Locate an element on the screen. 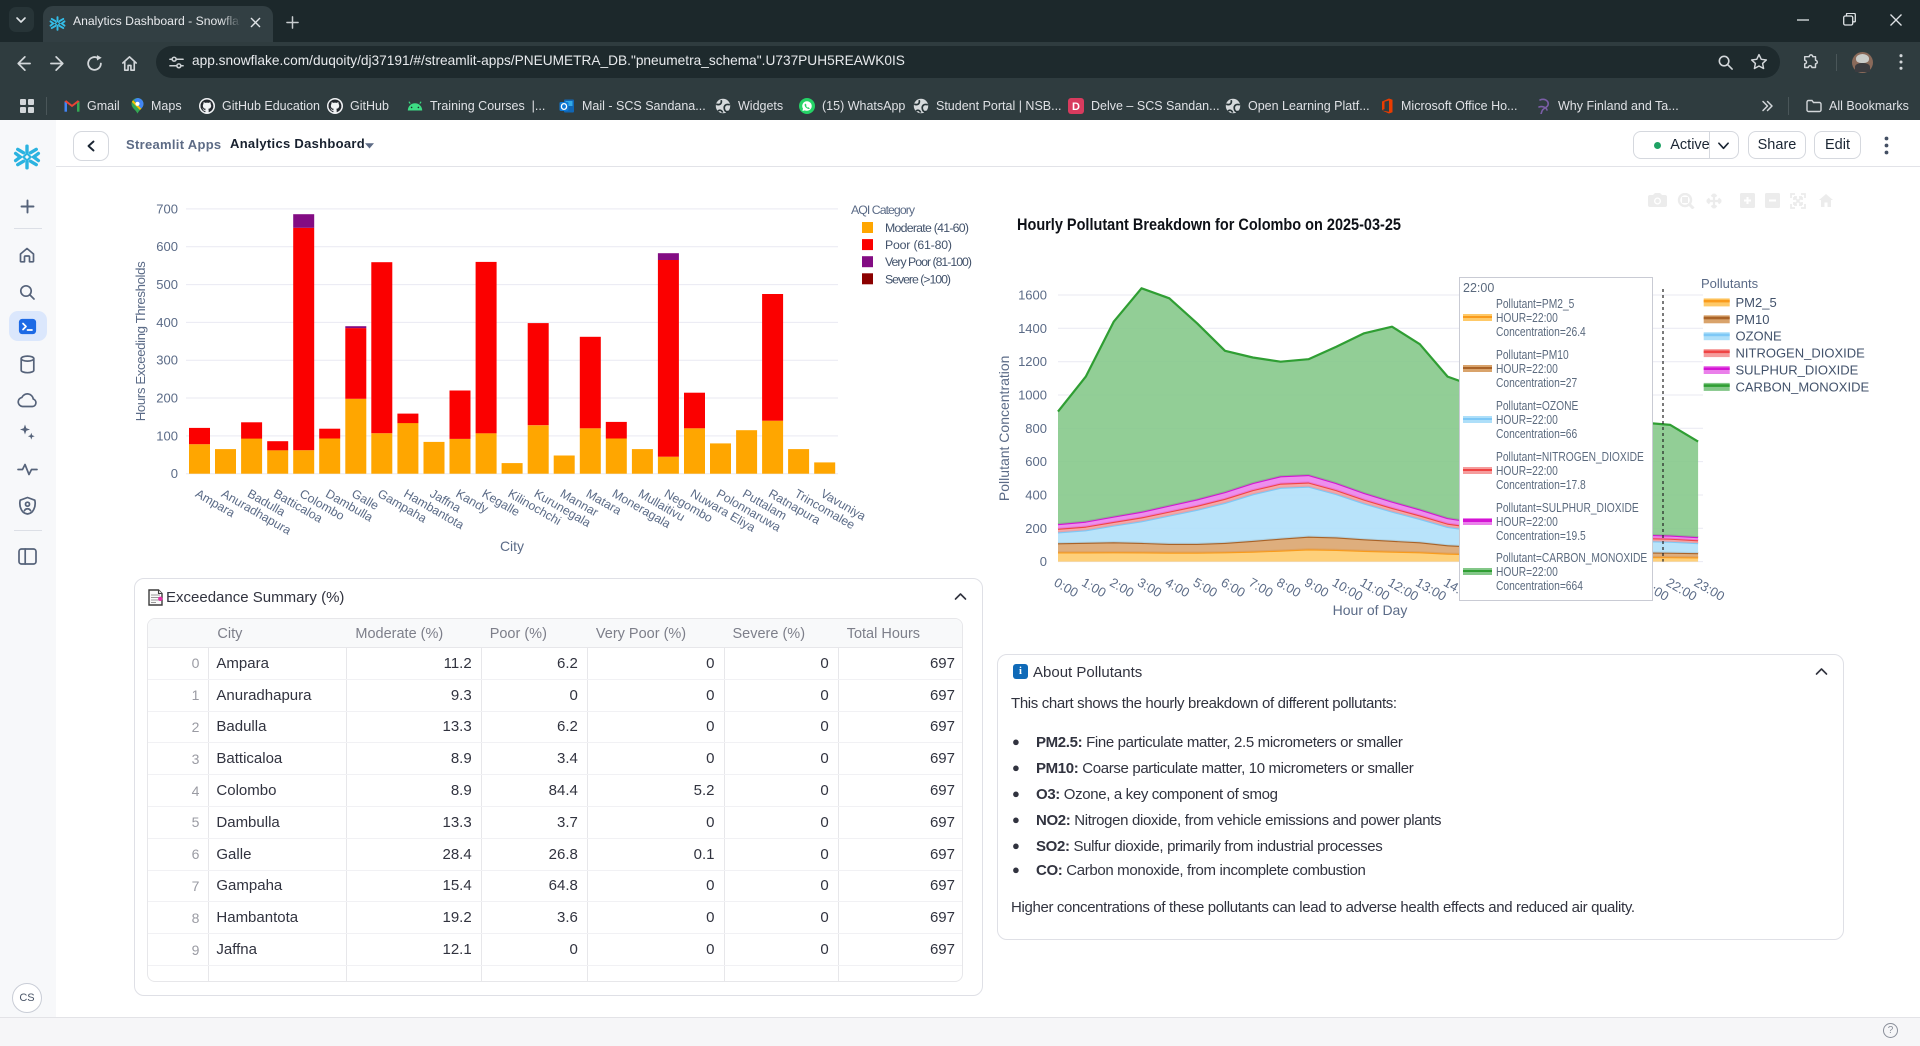 The height and width of the screenshot is (1046, 1920). svg-text: Pollutant Concentration is located at coordinates (1004, 429).